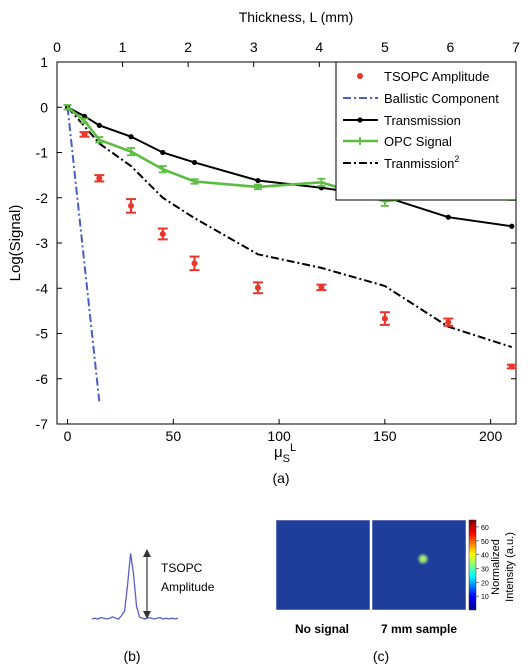  What do you see at coordinates (42, 334) in the screenshot?
I see `y-tick-label: -5` at bounding box center [42, 334].